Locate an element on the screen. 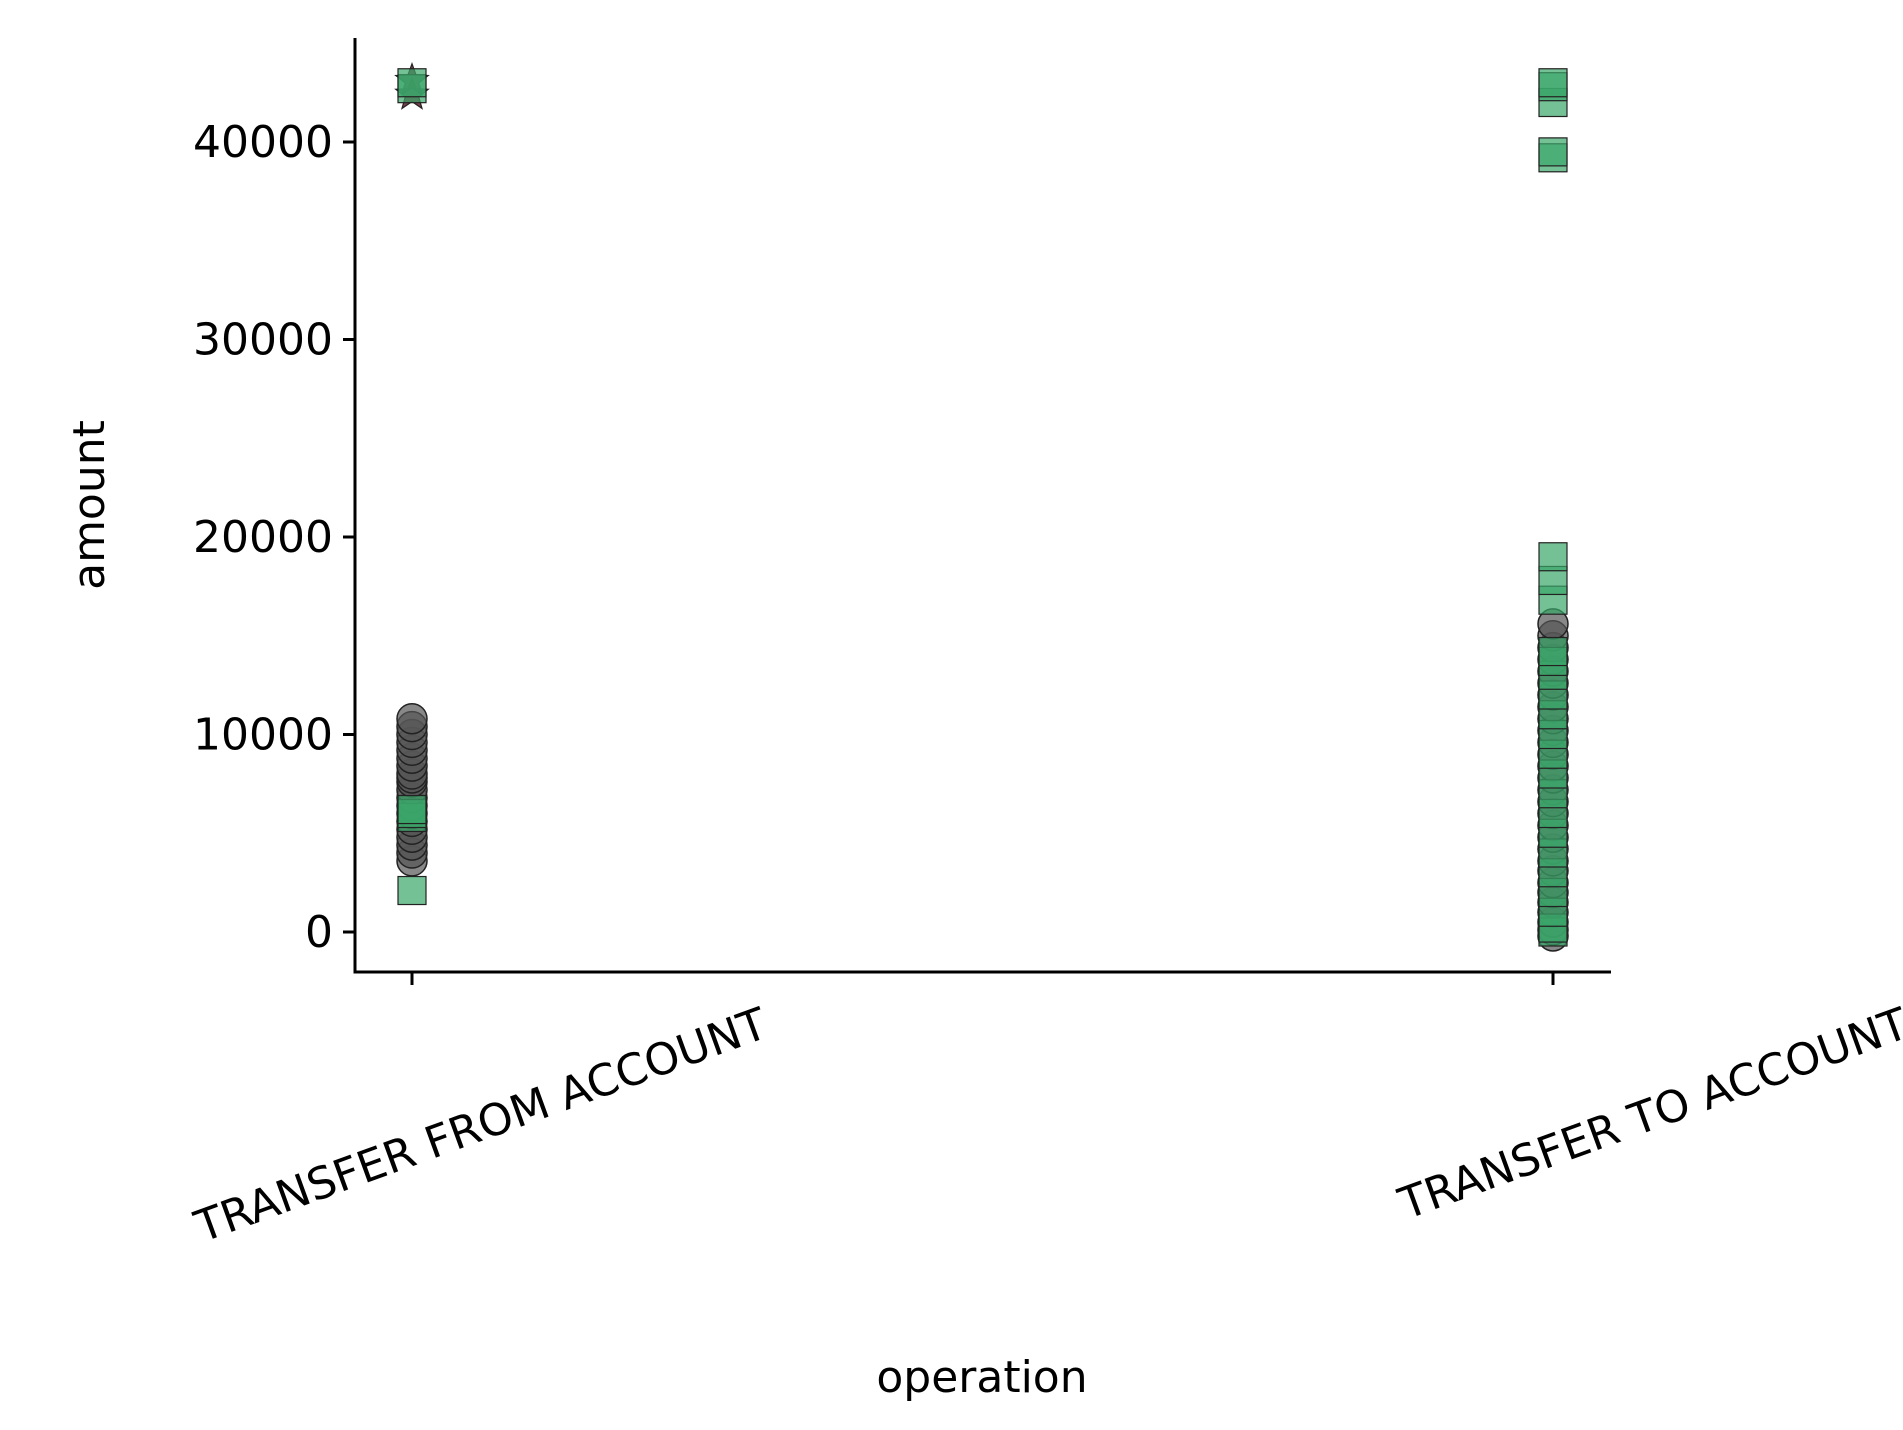 The image size is (1903, 1430). y-tick-label: 40000 is located at coordinates (263, 142).